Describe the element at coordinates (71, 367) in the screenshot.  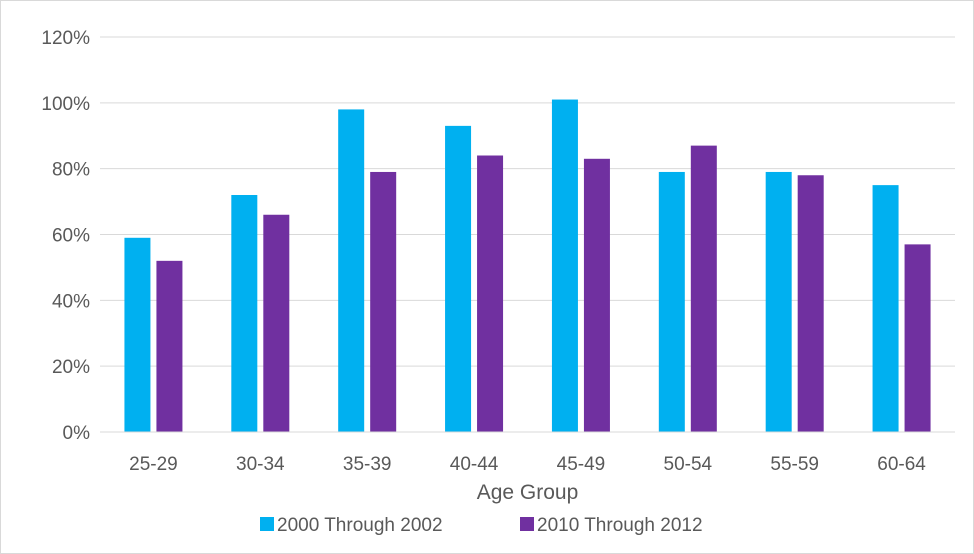
I see `y-tick-label: 20%` at that location.